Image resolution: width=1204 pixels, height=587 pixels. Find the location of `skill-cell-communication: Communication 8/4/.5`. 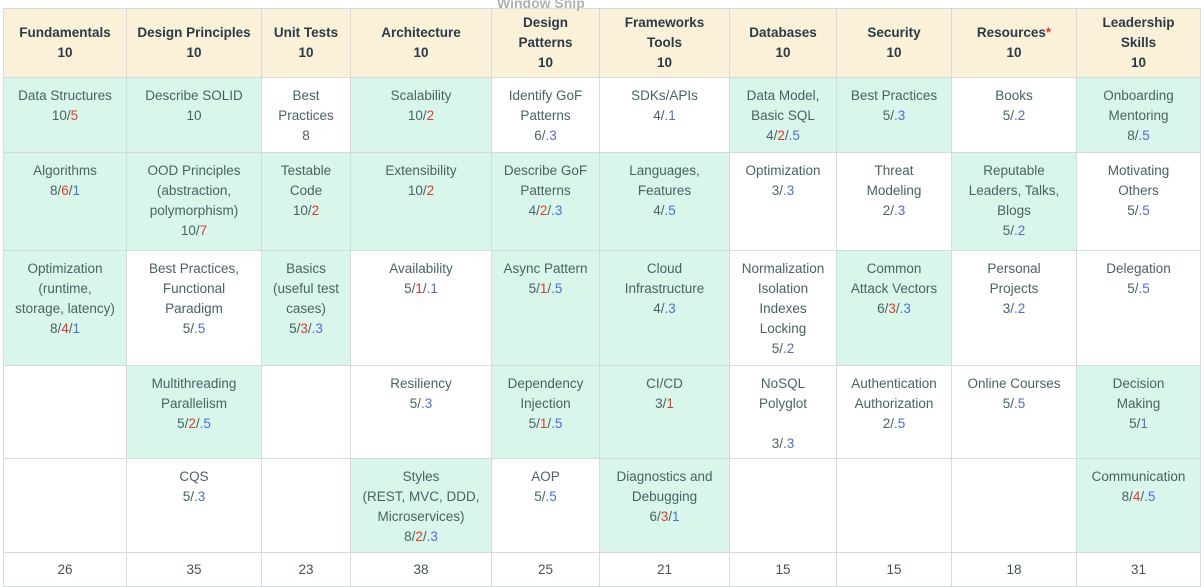

skill-cell-communication: Communication 8/4/.5 is located at coordinates (1138, 505).